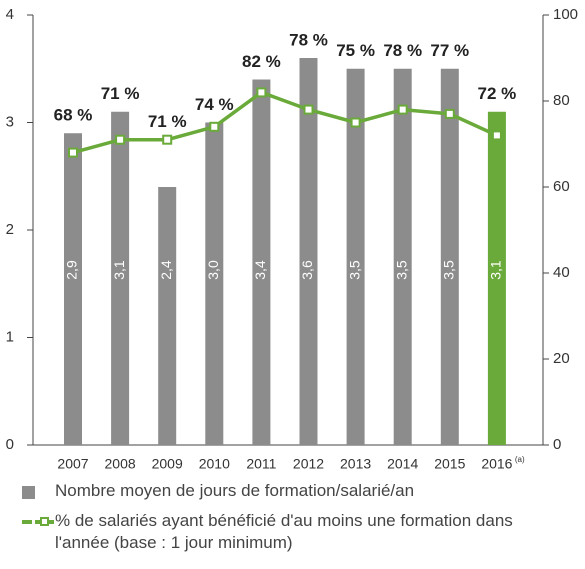 The height and width of the screenshot is (569, 585). Describe the element at coordinates (561, 272) in the screenshot. I see `y2-tick-label: 40` at that location.